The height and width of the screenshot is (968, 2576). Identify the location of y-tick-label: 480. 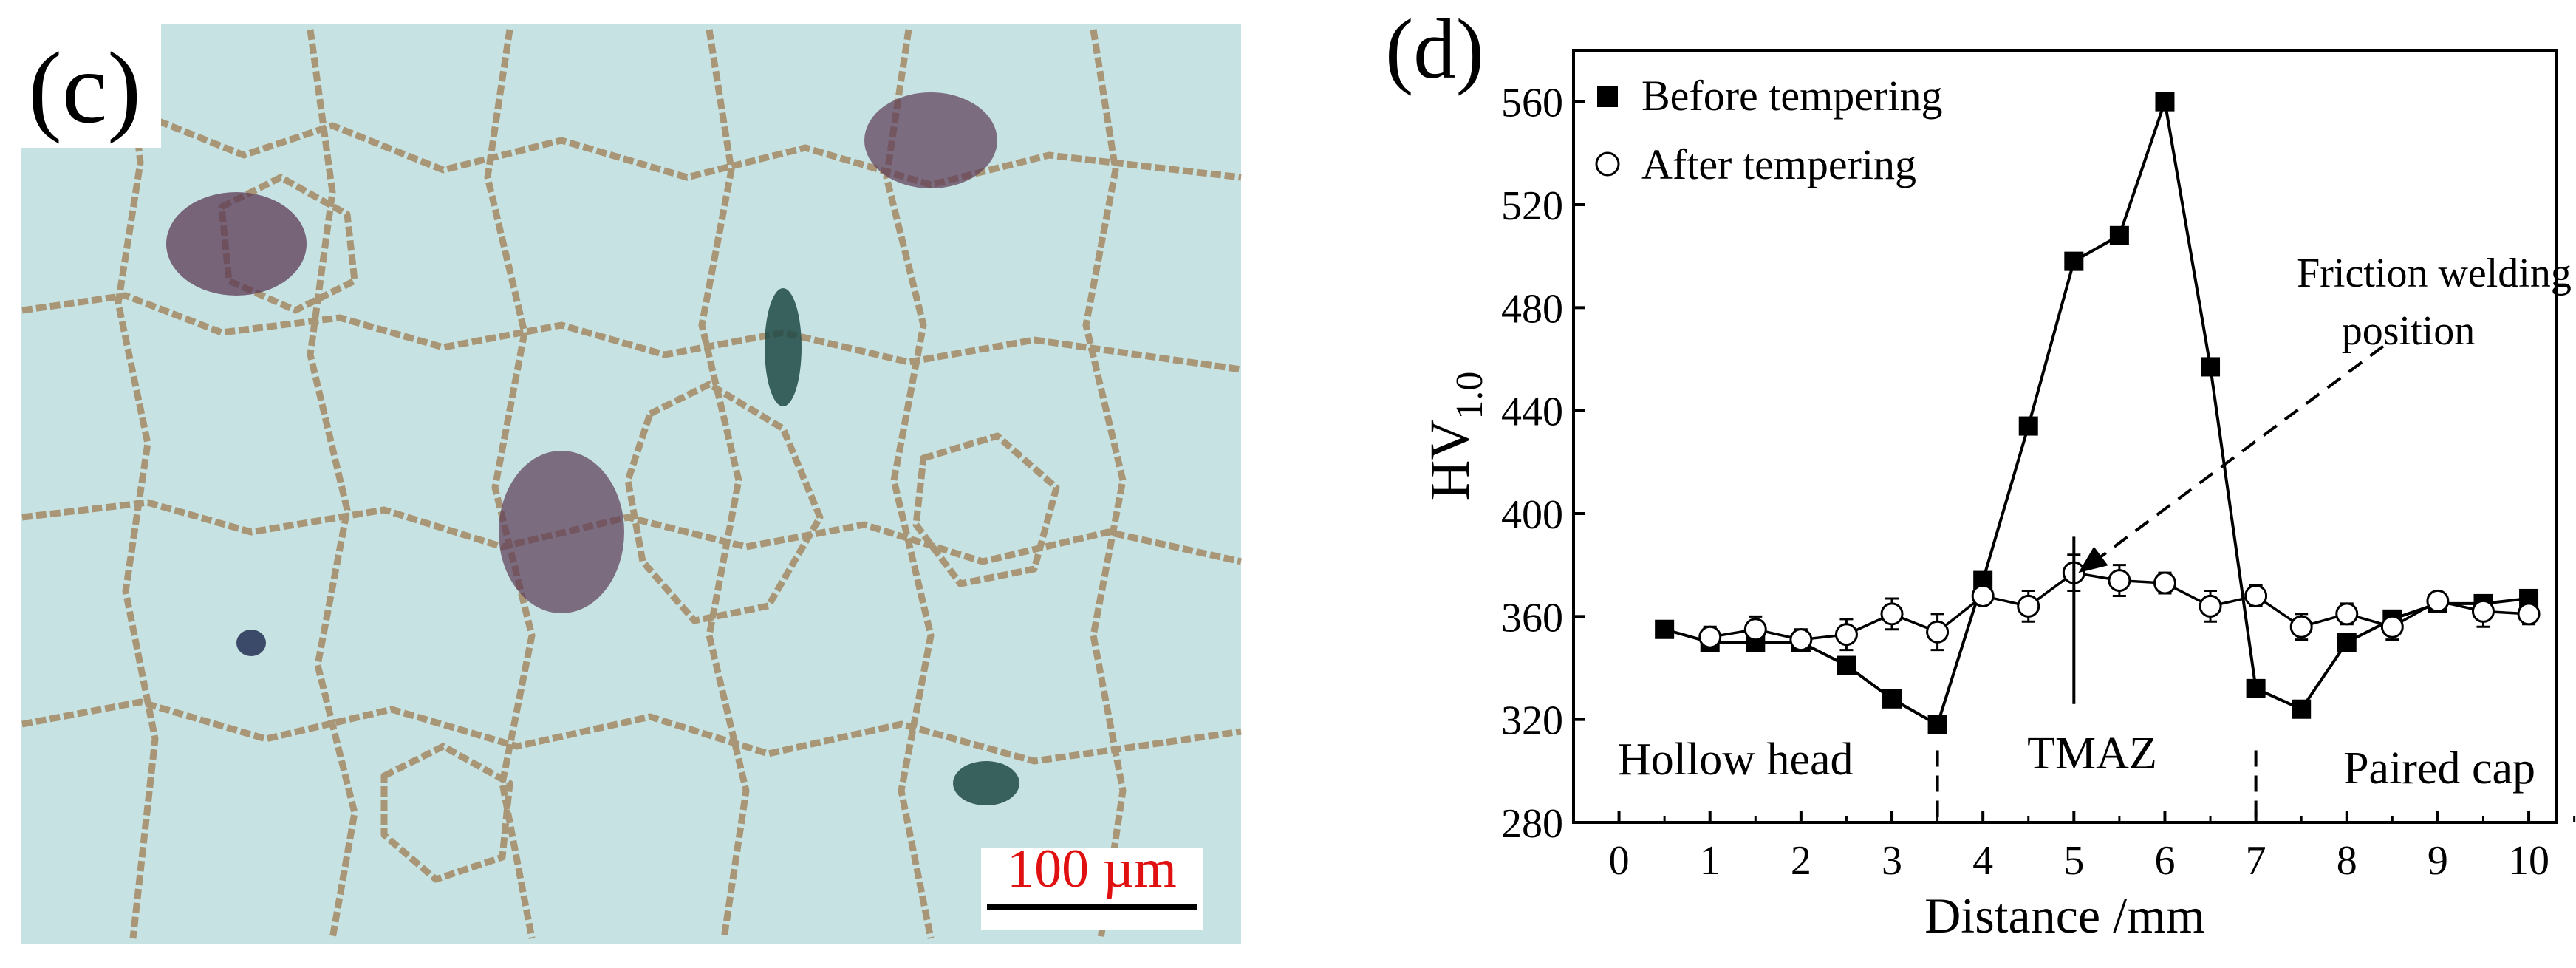
(1532, 309).